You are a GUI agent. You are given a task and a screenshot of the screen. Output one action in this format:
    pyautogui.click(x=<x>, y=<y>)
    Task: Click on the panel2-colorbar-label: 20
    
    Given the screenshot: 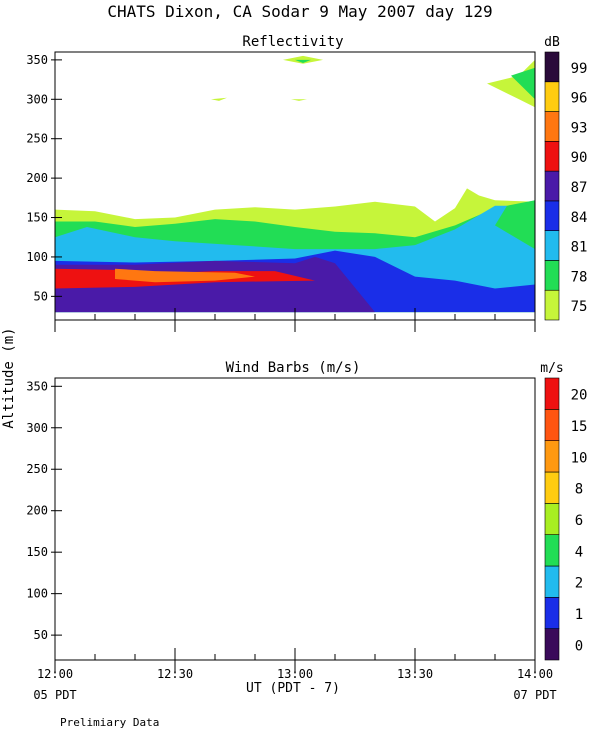 What is the action you would take?
    pyautogui.click(x=579, y=396)
    